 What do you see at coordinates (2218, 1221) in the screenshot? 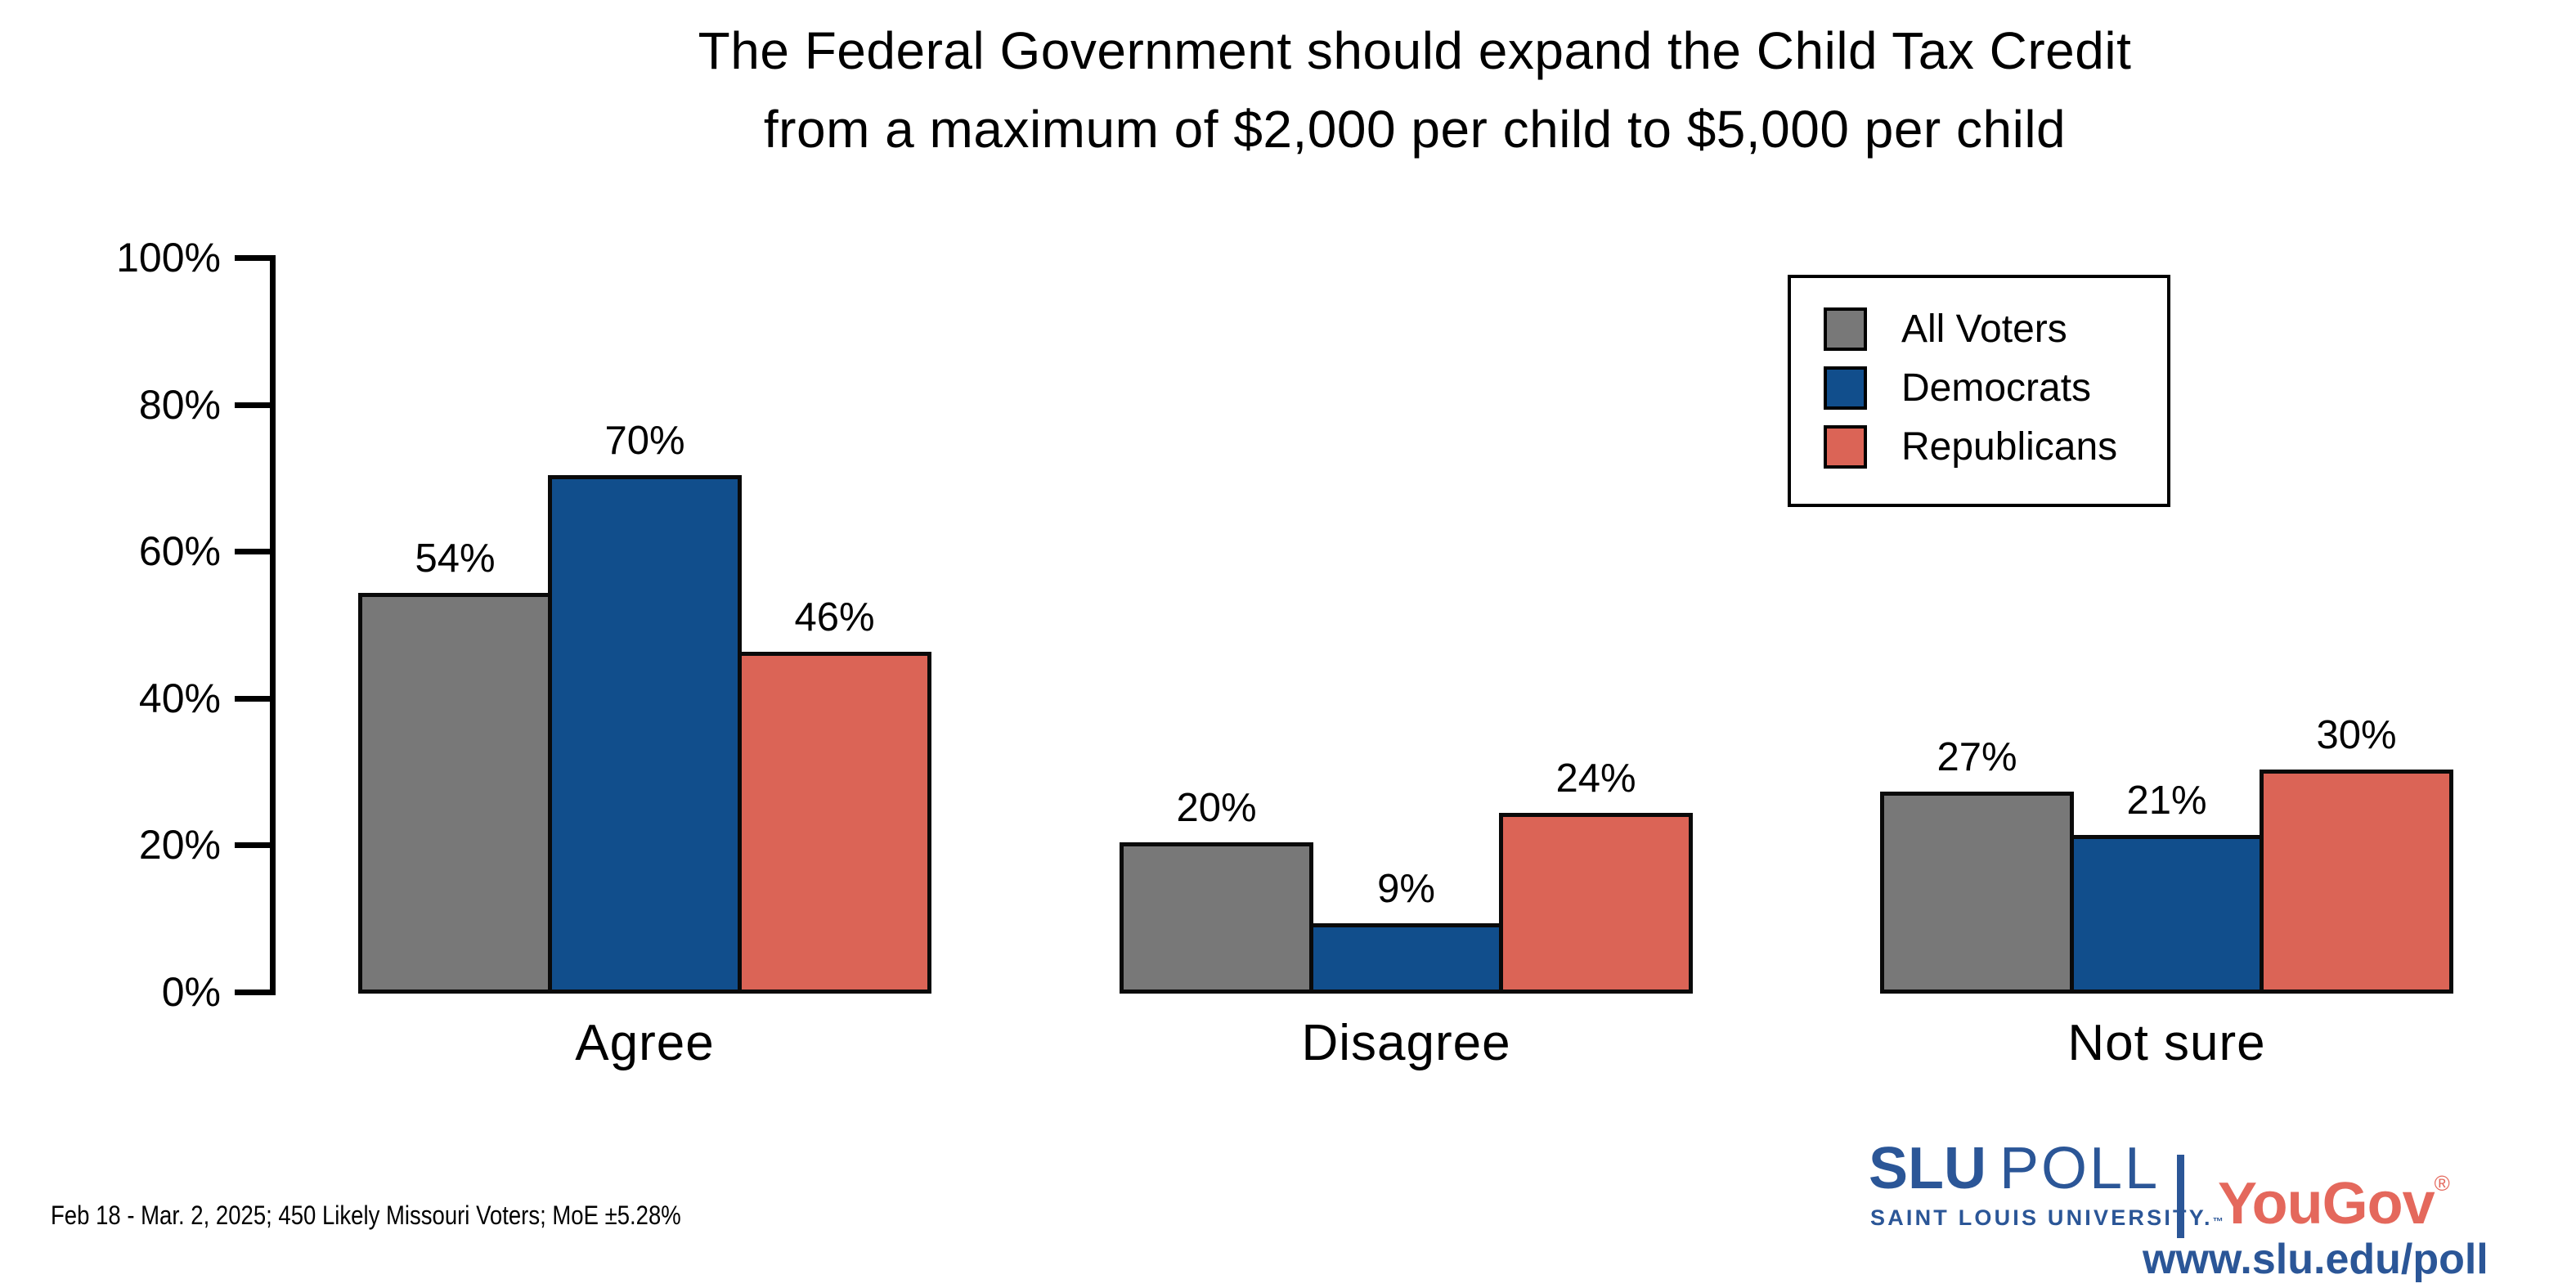
I see `trademark-symbol: ™` at bounding box center [2218, 1221].